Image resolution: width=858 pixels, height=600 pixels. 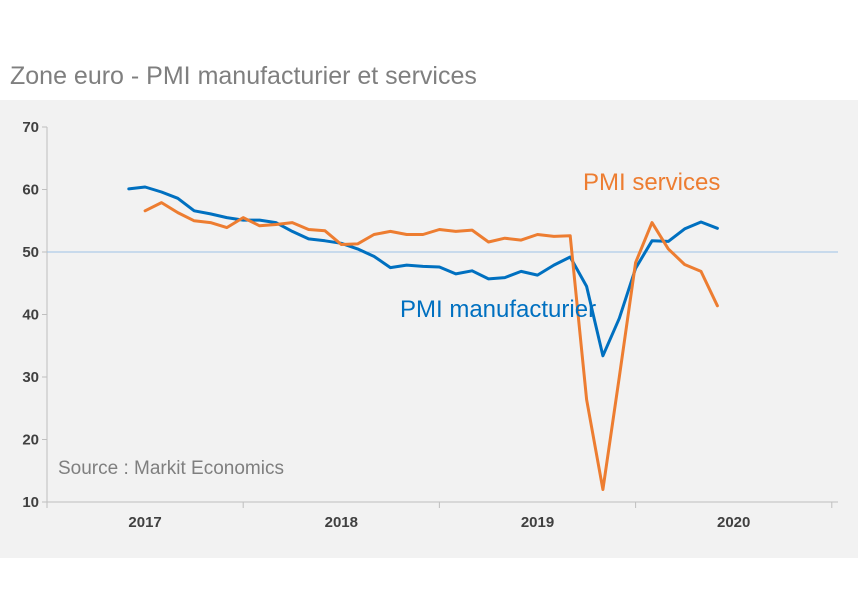 What do you see at coordinates (30, 127) in the screenshot?
I see `y-tick-label: 70` at bounding box center [30, 127].